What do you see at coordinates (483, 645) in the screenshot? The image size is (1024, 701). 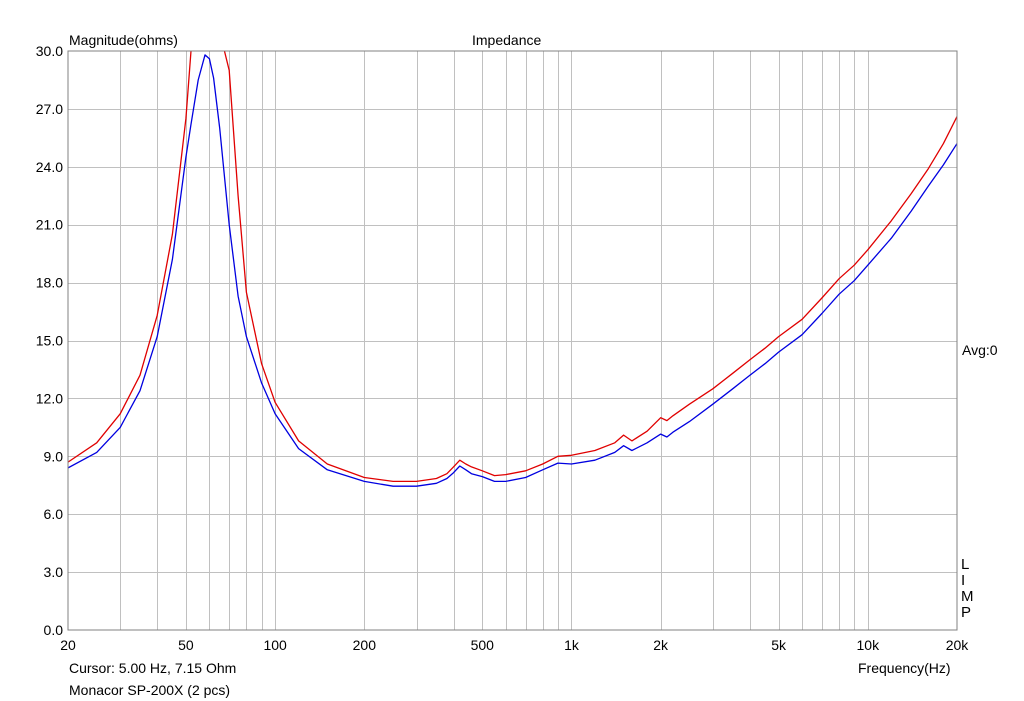 I see `x-tick-label: 500` at bounding box center [483, 645].